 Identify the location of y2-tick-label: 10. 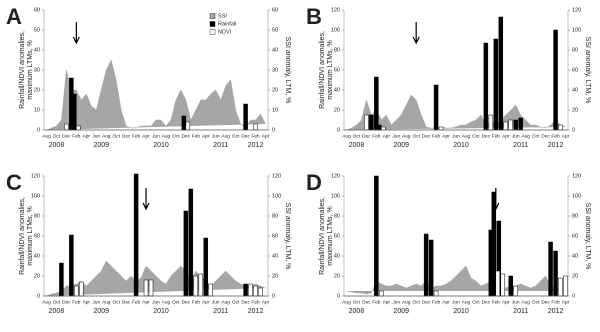
(275, 110).